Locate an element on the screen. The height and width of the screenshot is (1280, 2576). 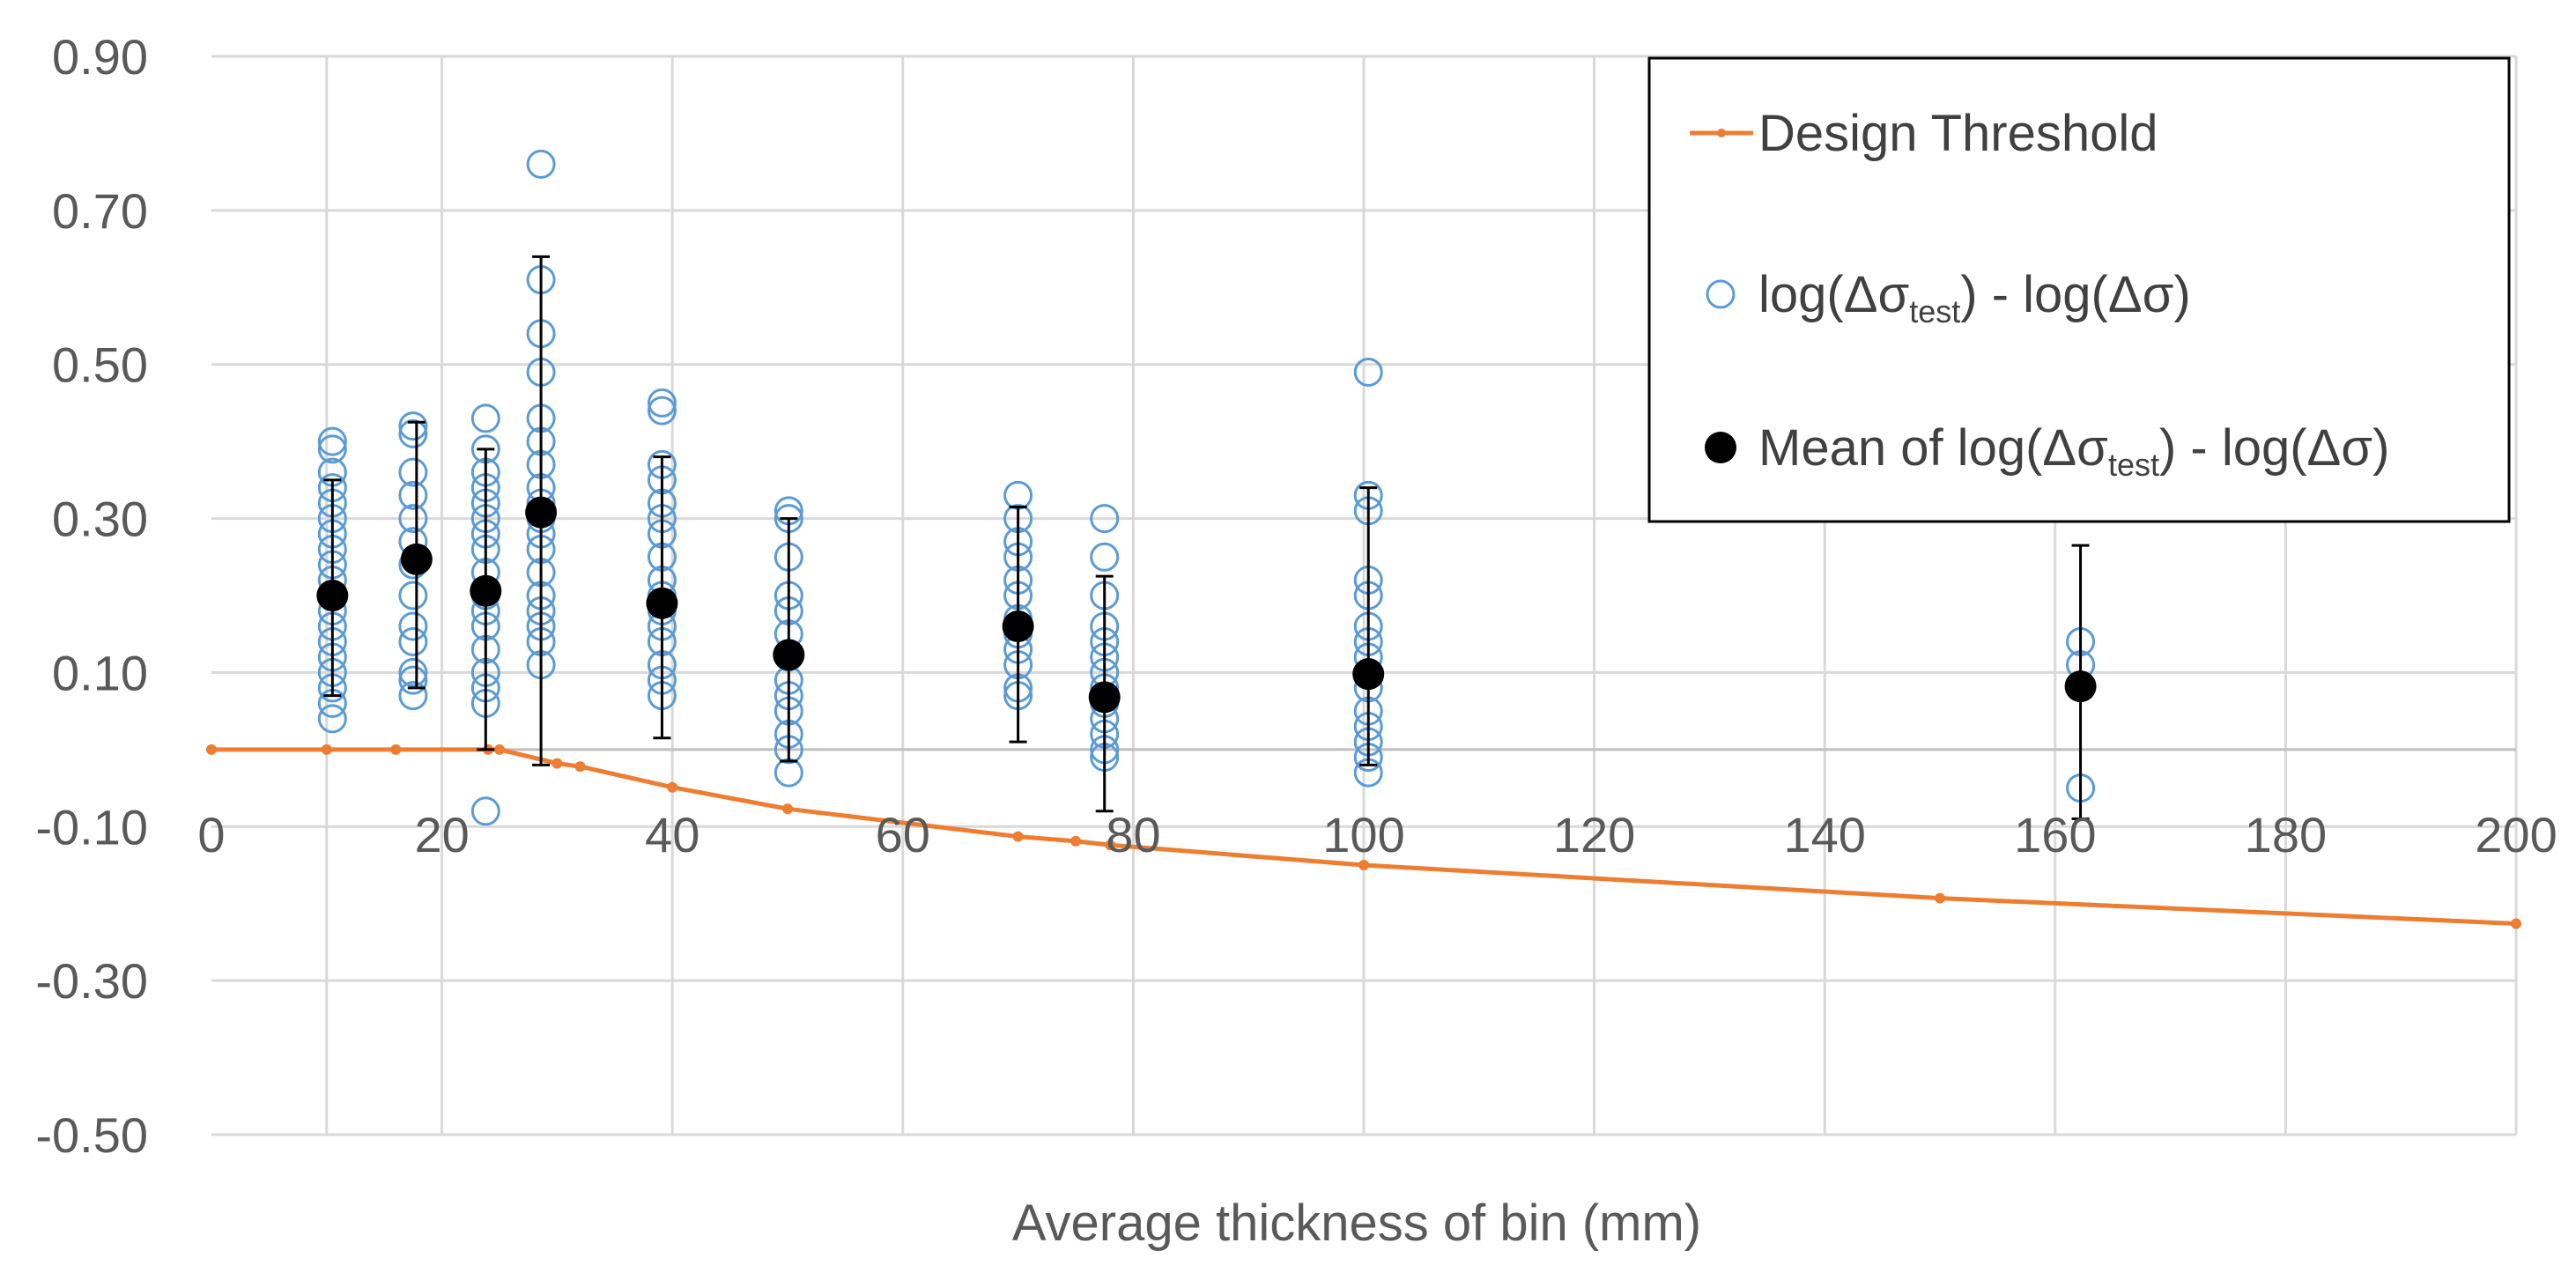
legend-box is located at coordinates (2079, 290).